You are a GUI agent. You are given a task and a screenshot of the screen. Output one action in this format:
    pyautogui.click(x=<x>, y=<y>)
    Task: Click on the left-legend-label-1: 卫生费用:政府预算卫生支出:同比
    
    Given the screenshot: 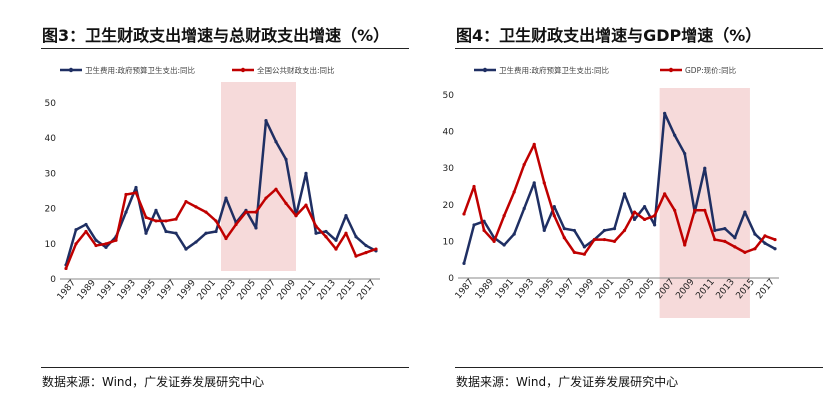 What is the action you would take?
    pyautogui.click(x=140, y=70)
    